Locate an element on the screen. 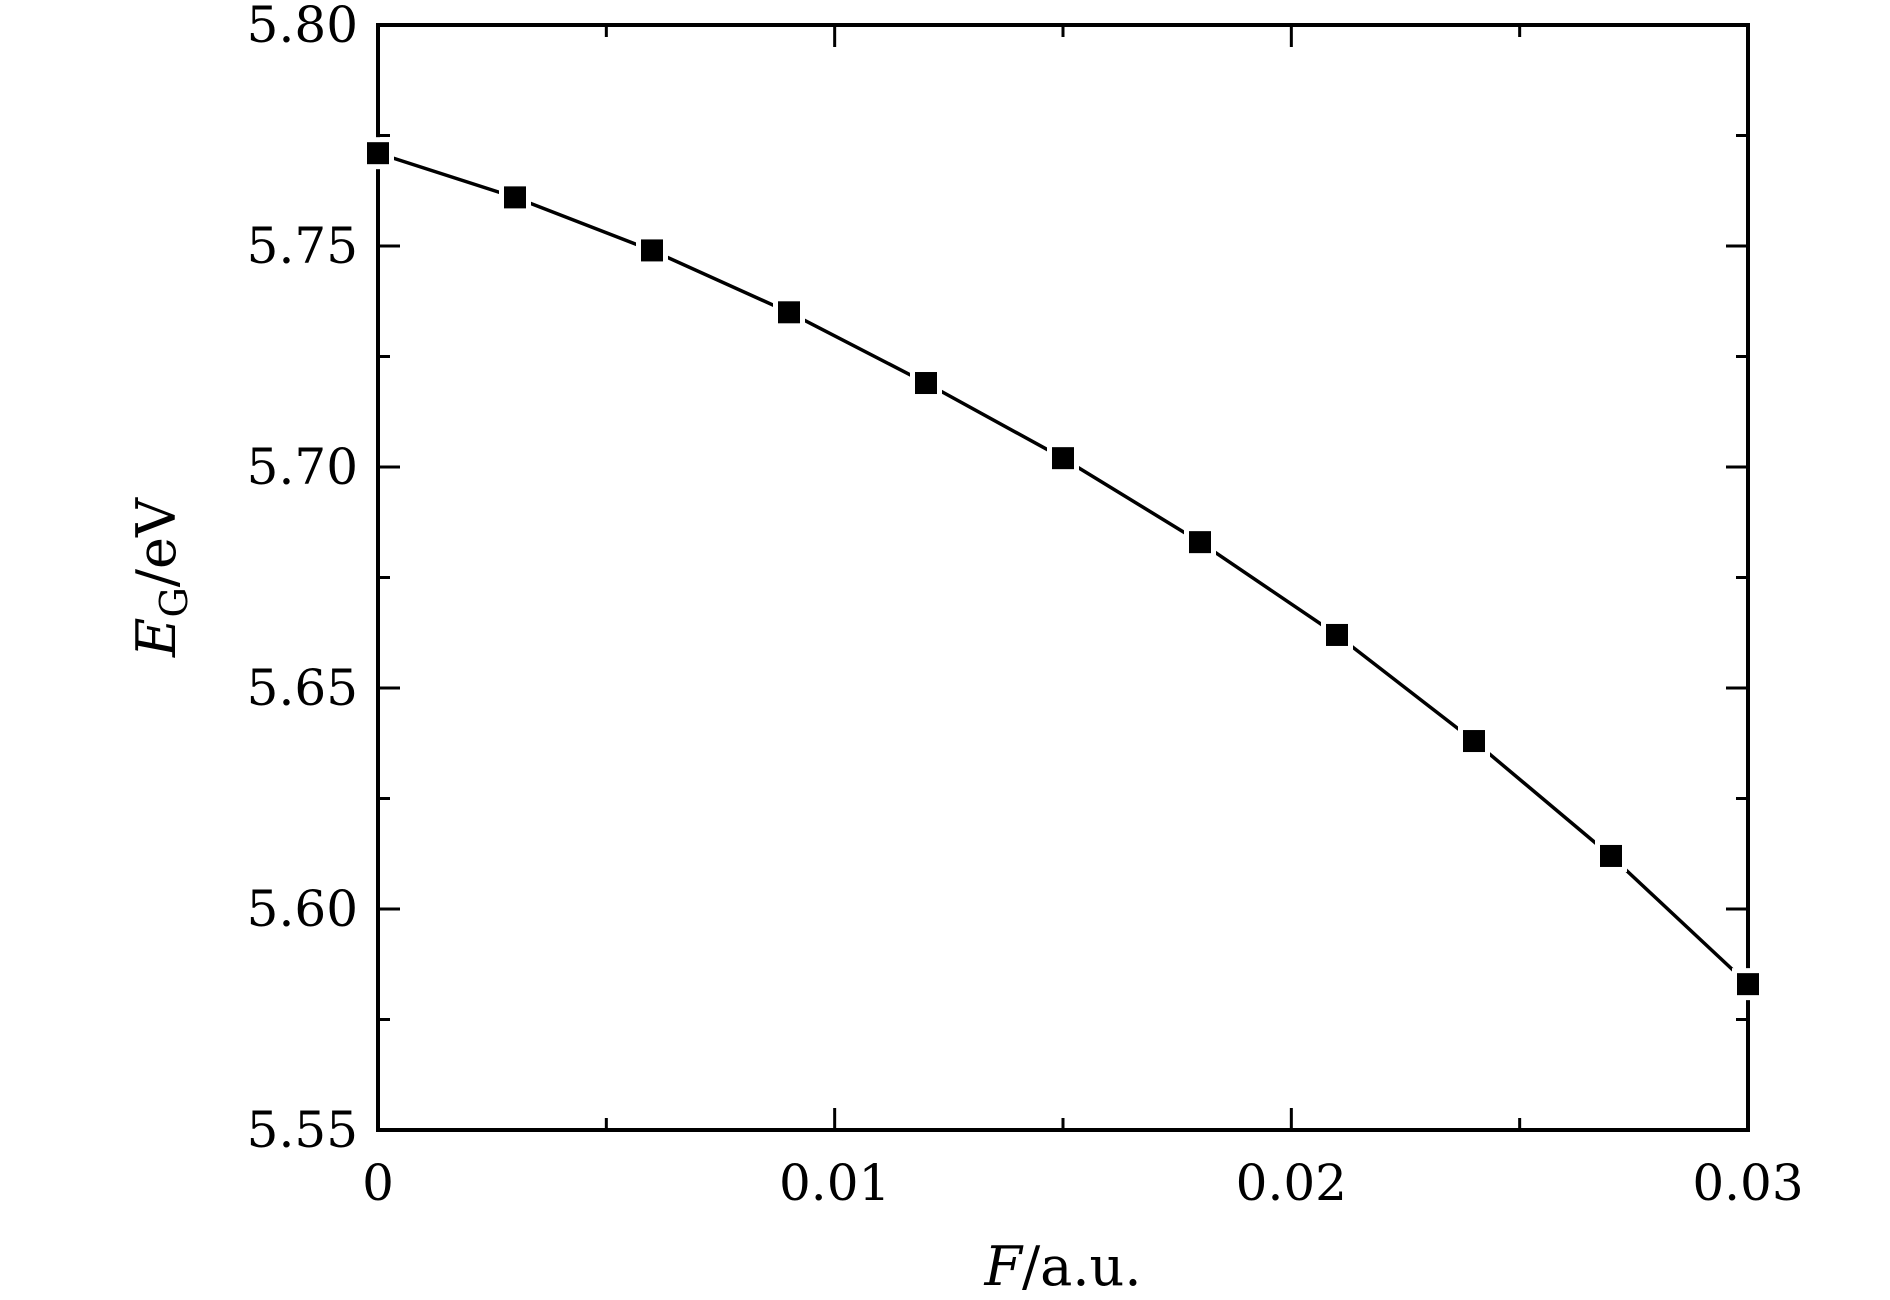  y-tick-label: 5.55 is located at coordinates (302, 1130).